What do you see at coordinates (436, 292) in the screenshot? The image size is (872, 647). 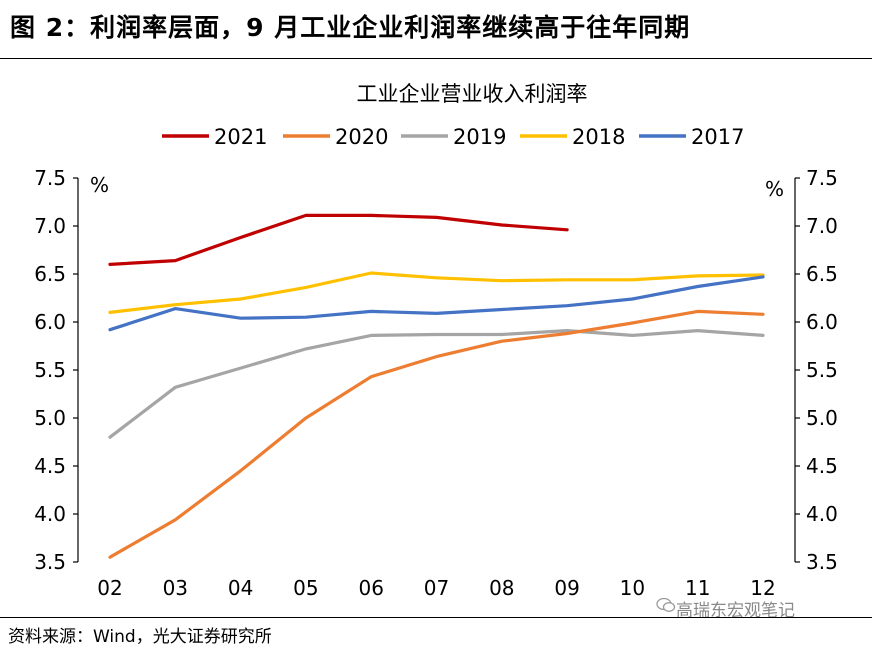 I see `series-line-2018` at bounding box center [436, 292].